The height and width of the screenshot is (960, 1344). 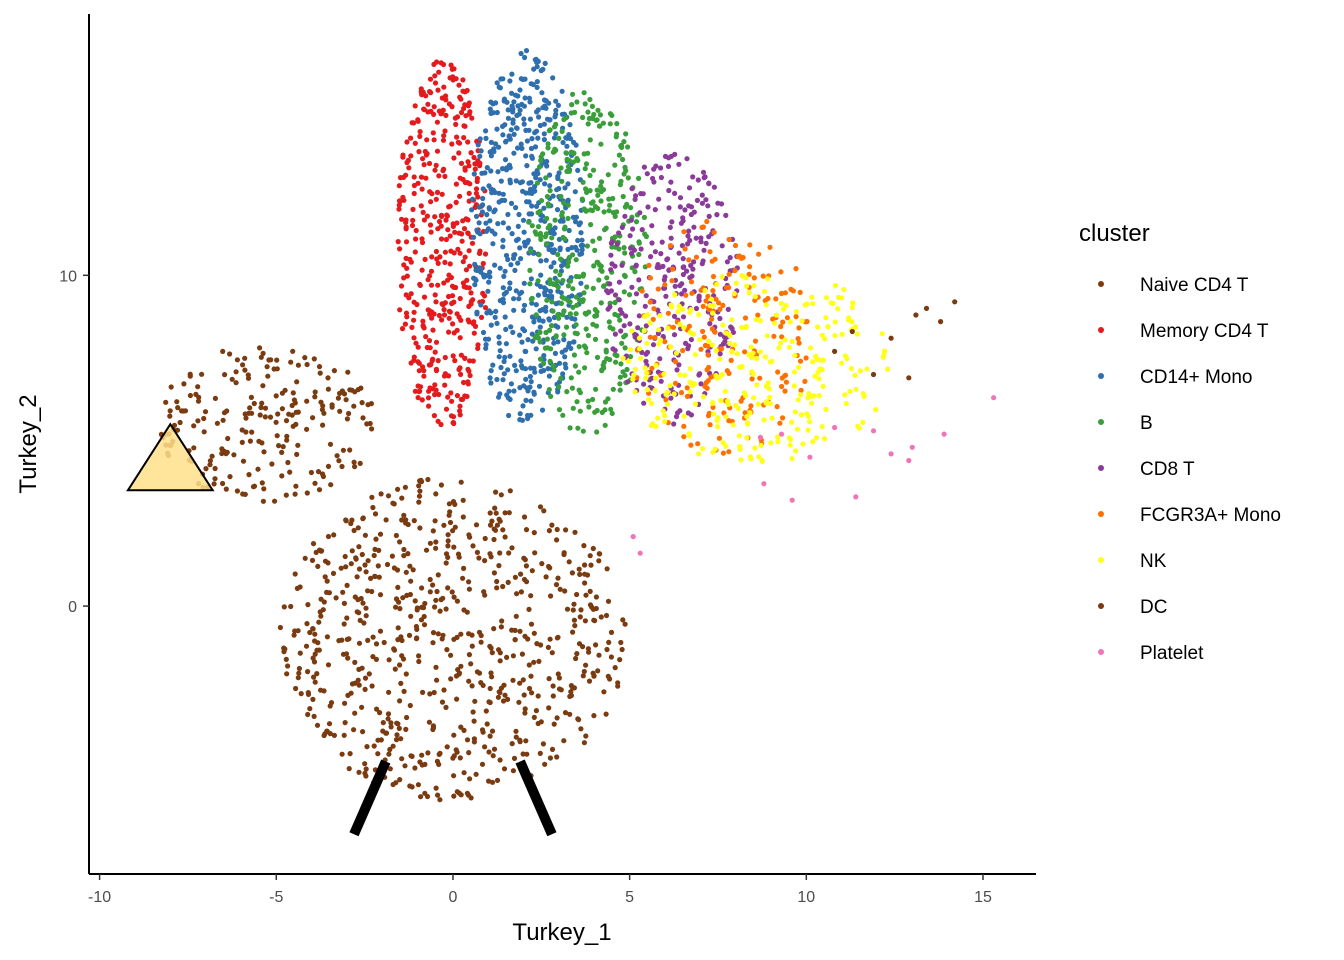 I want to click on legend-item-cd8-t: CD8 T, so click(x=1146, y=469).